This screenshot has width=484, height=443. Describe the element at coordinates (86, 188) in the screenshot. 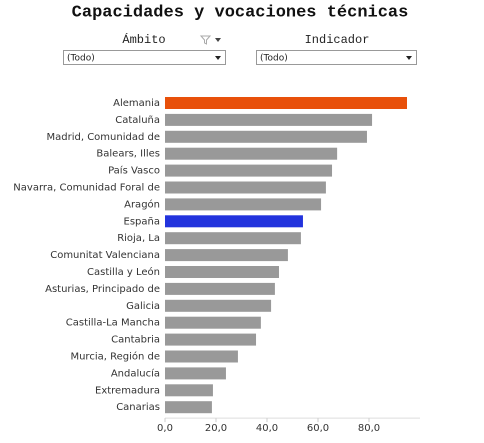

I see `y-tick-label: Navarra, Comunidad Foral de` at that location.